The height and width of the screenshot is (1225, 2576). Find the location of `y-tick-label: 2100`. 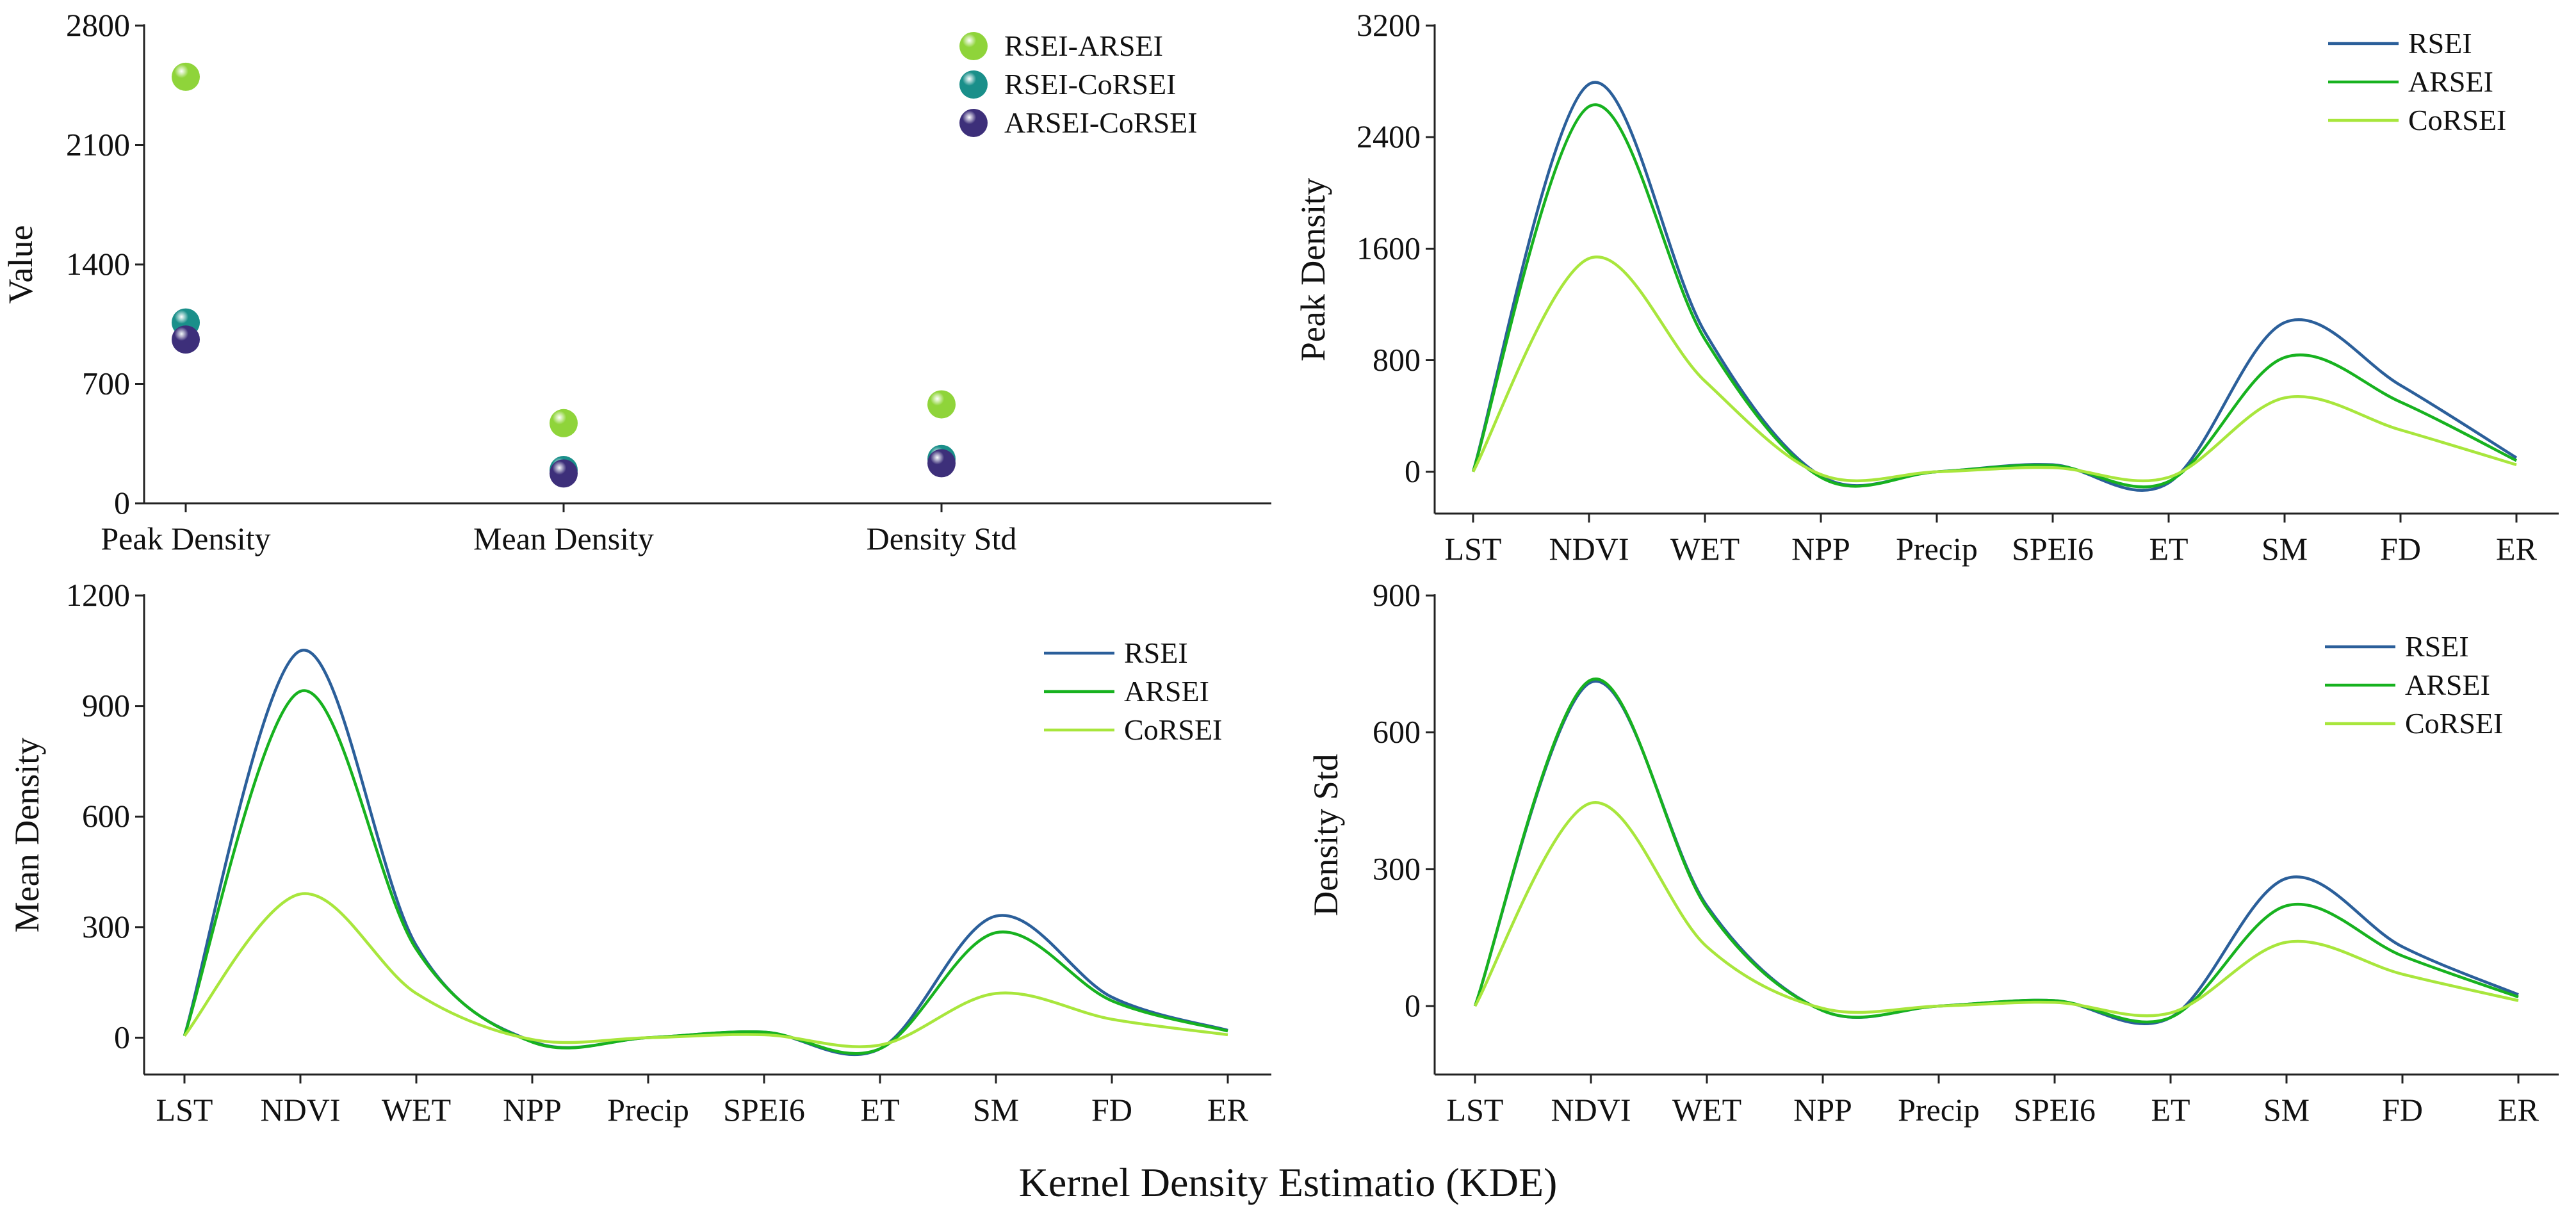

y-tick-label: 2100 is located at coordinates (98, 145).